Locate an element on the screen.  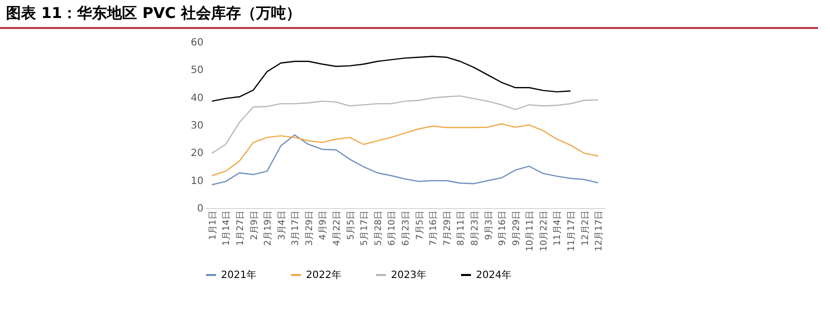
x-tick-label: 4月9日 is located at coordinates (323, 225).